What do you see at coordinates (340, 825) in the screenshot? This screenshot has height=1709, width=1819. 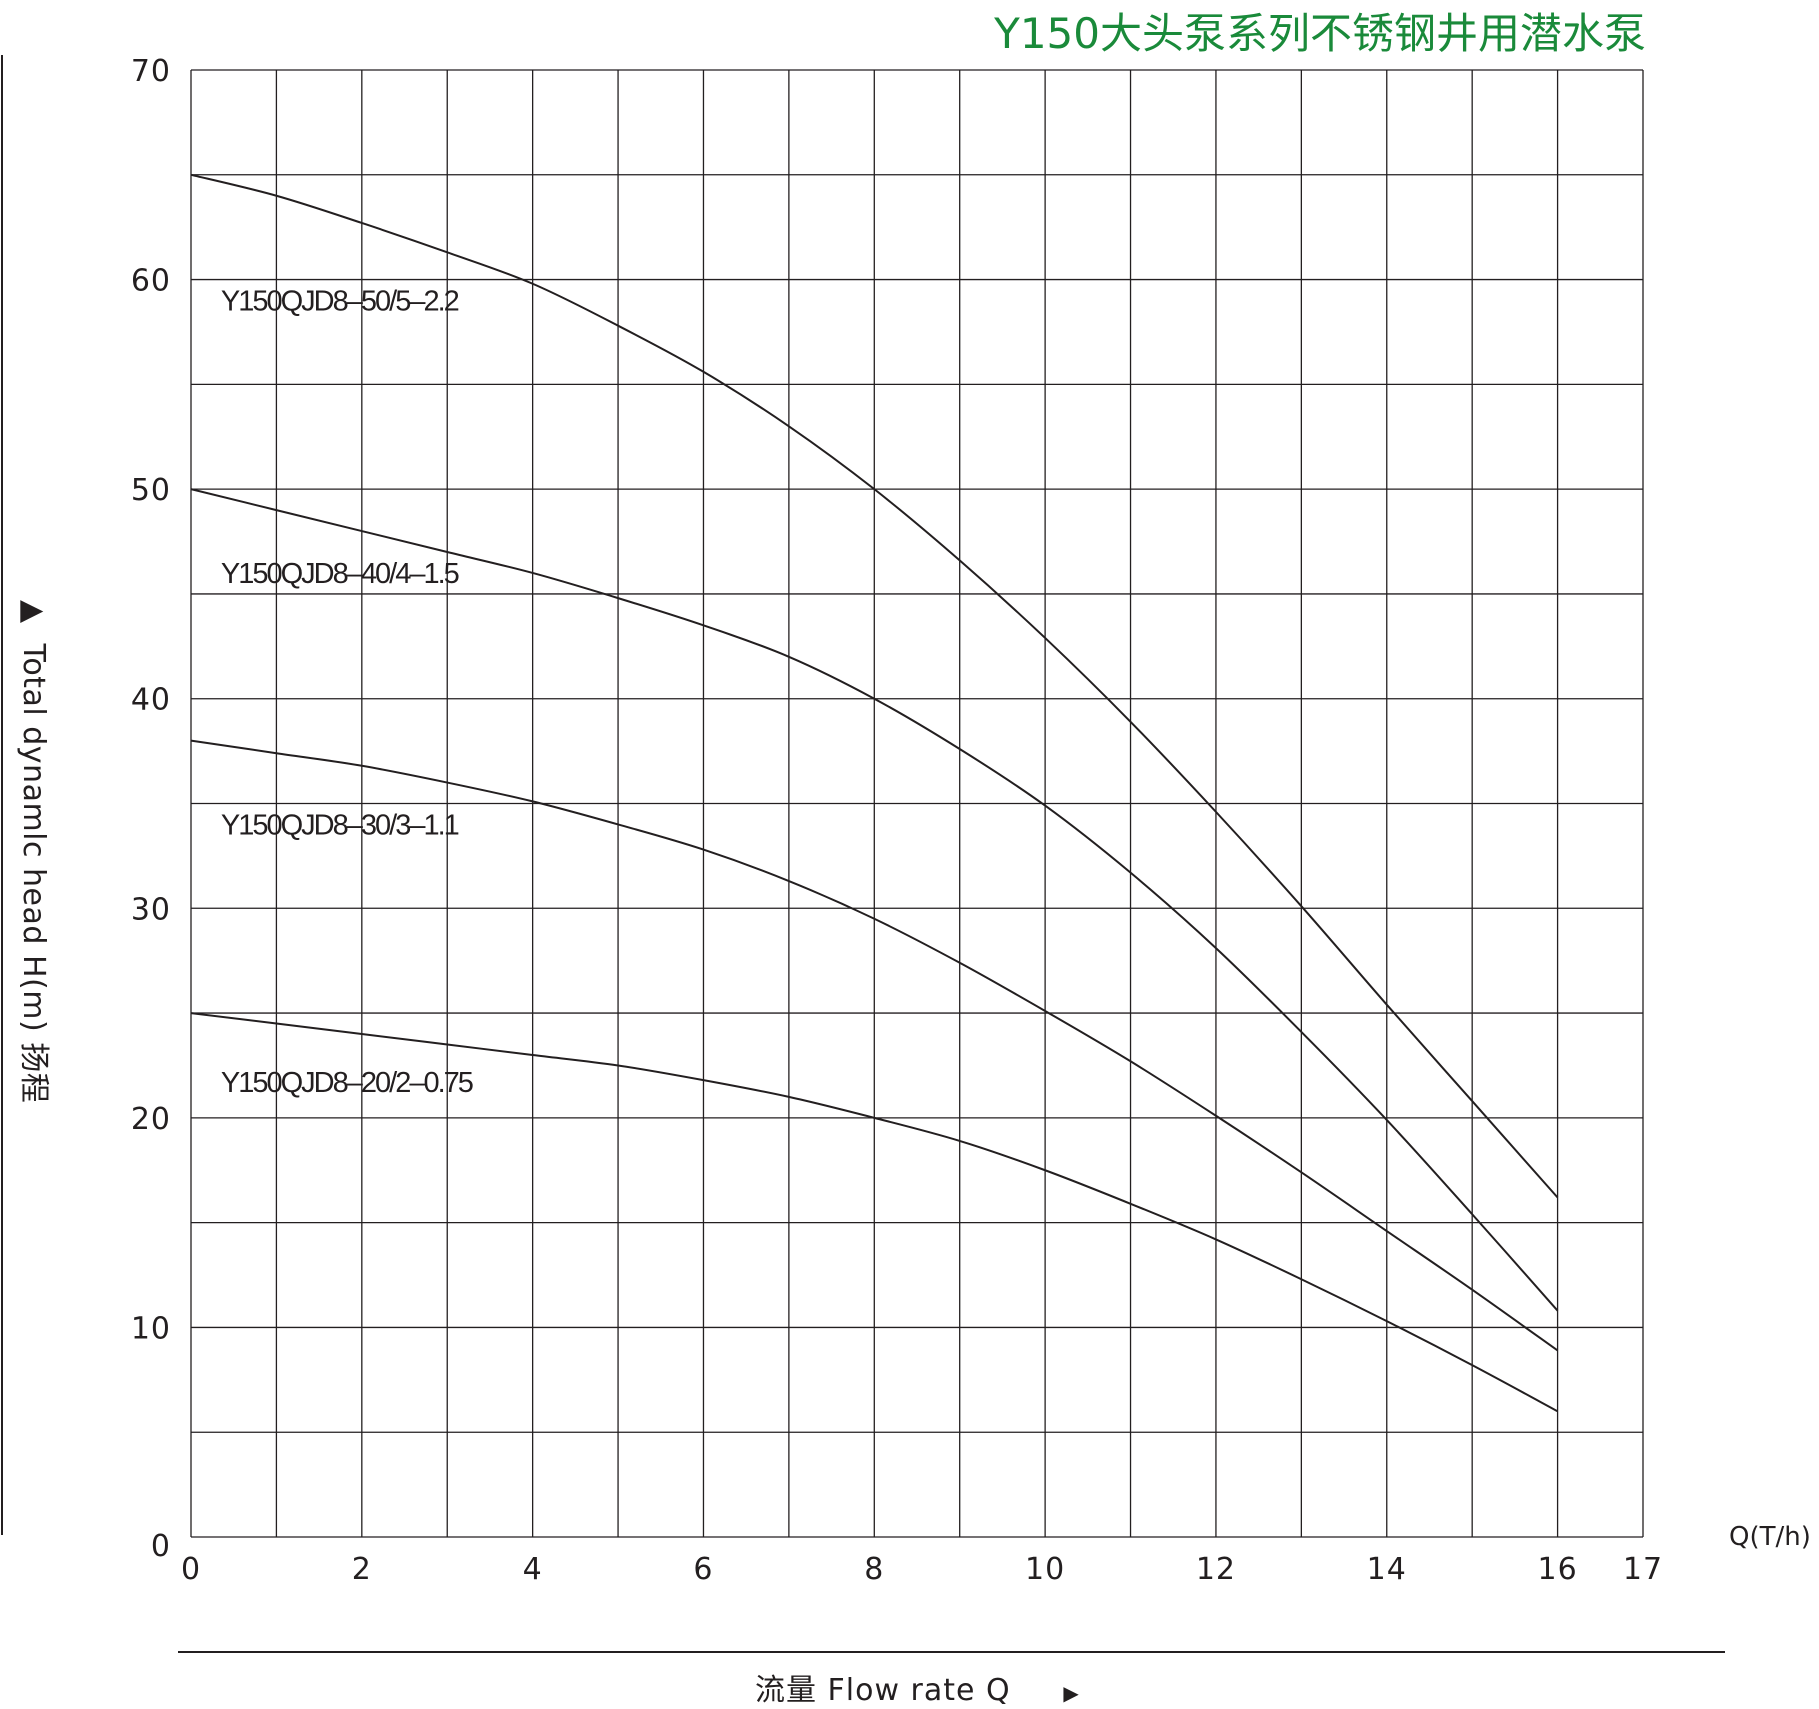 I see `series-label: Y150QJD8–30/3–1.1` at bounding box center [340, 825].